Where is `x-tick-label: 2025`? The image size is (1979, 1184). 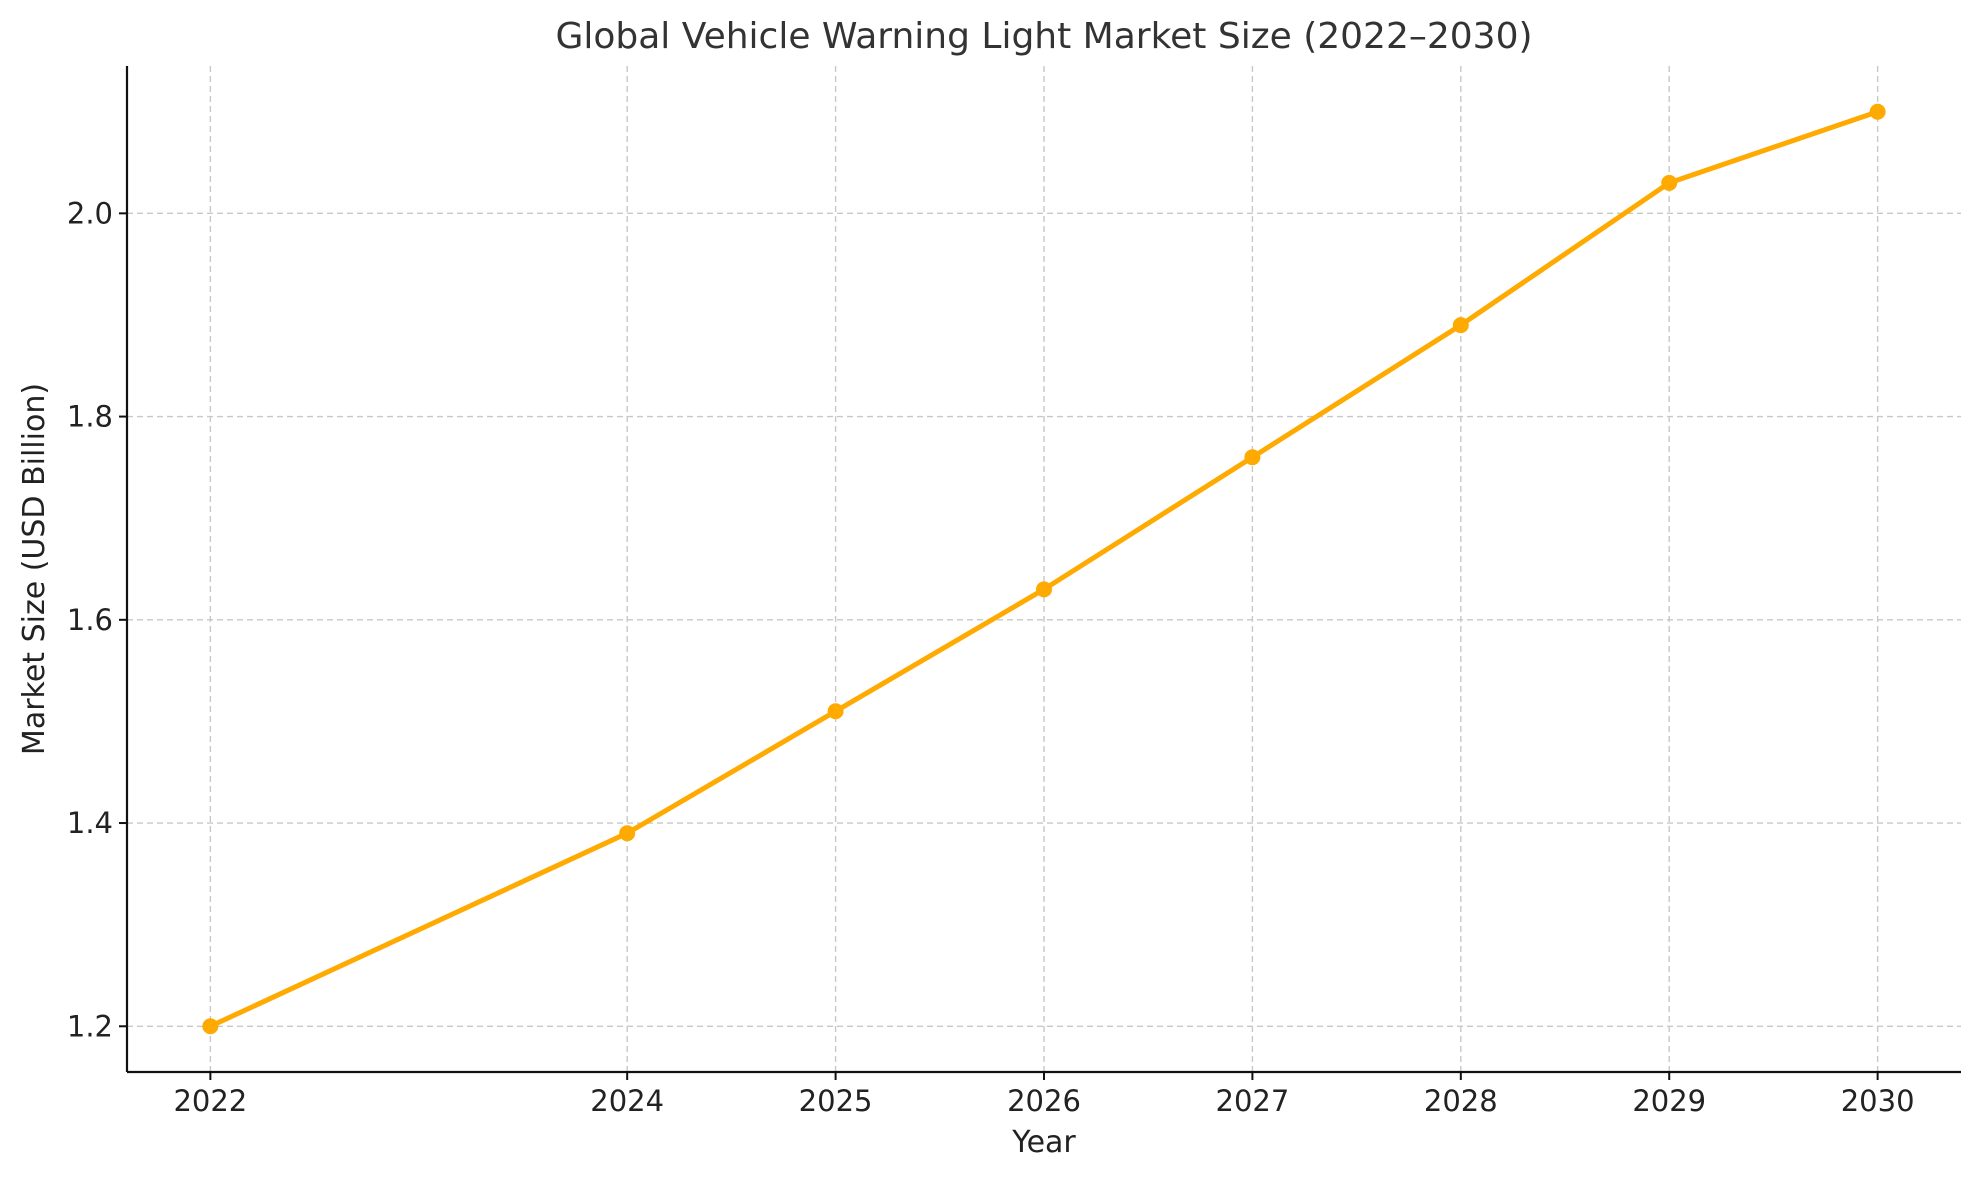 x-tick-label: 2025 is located at coordinates (836, 1101).